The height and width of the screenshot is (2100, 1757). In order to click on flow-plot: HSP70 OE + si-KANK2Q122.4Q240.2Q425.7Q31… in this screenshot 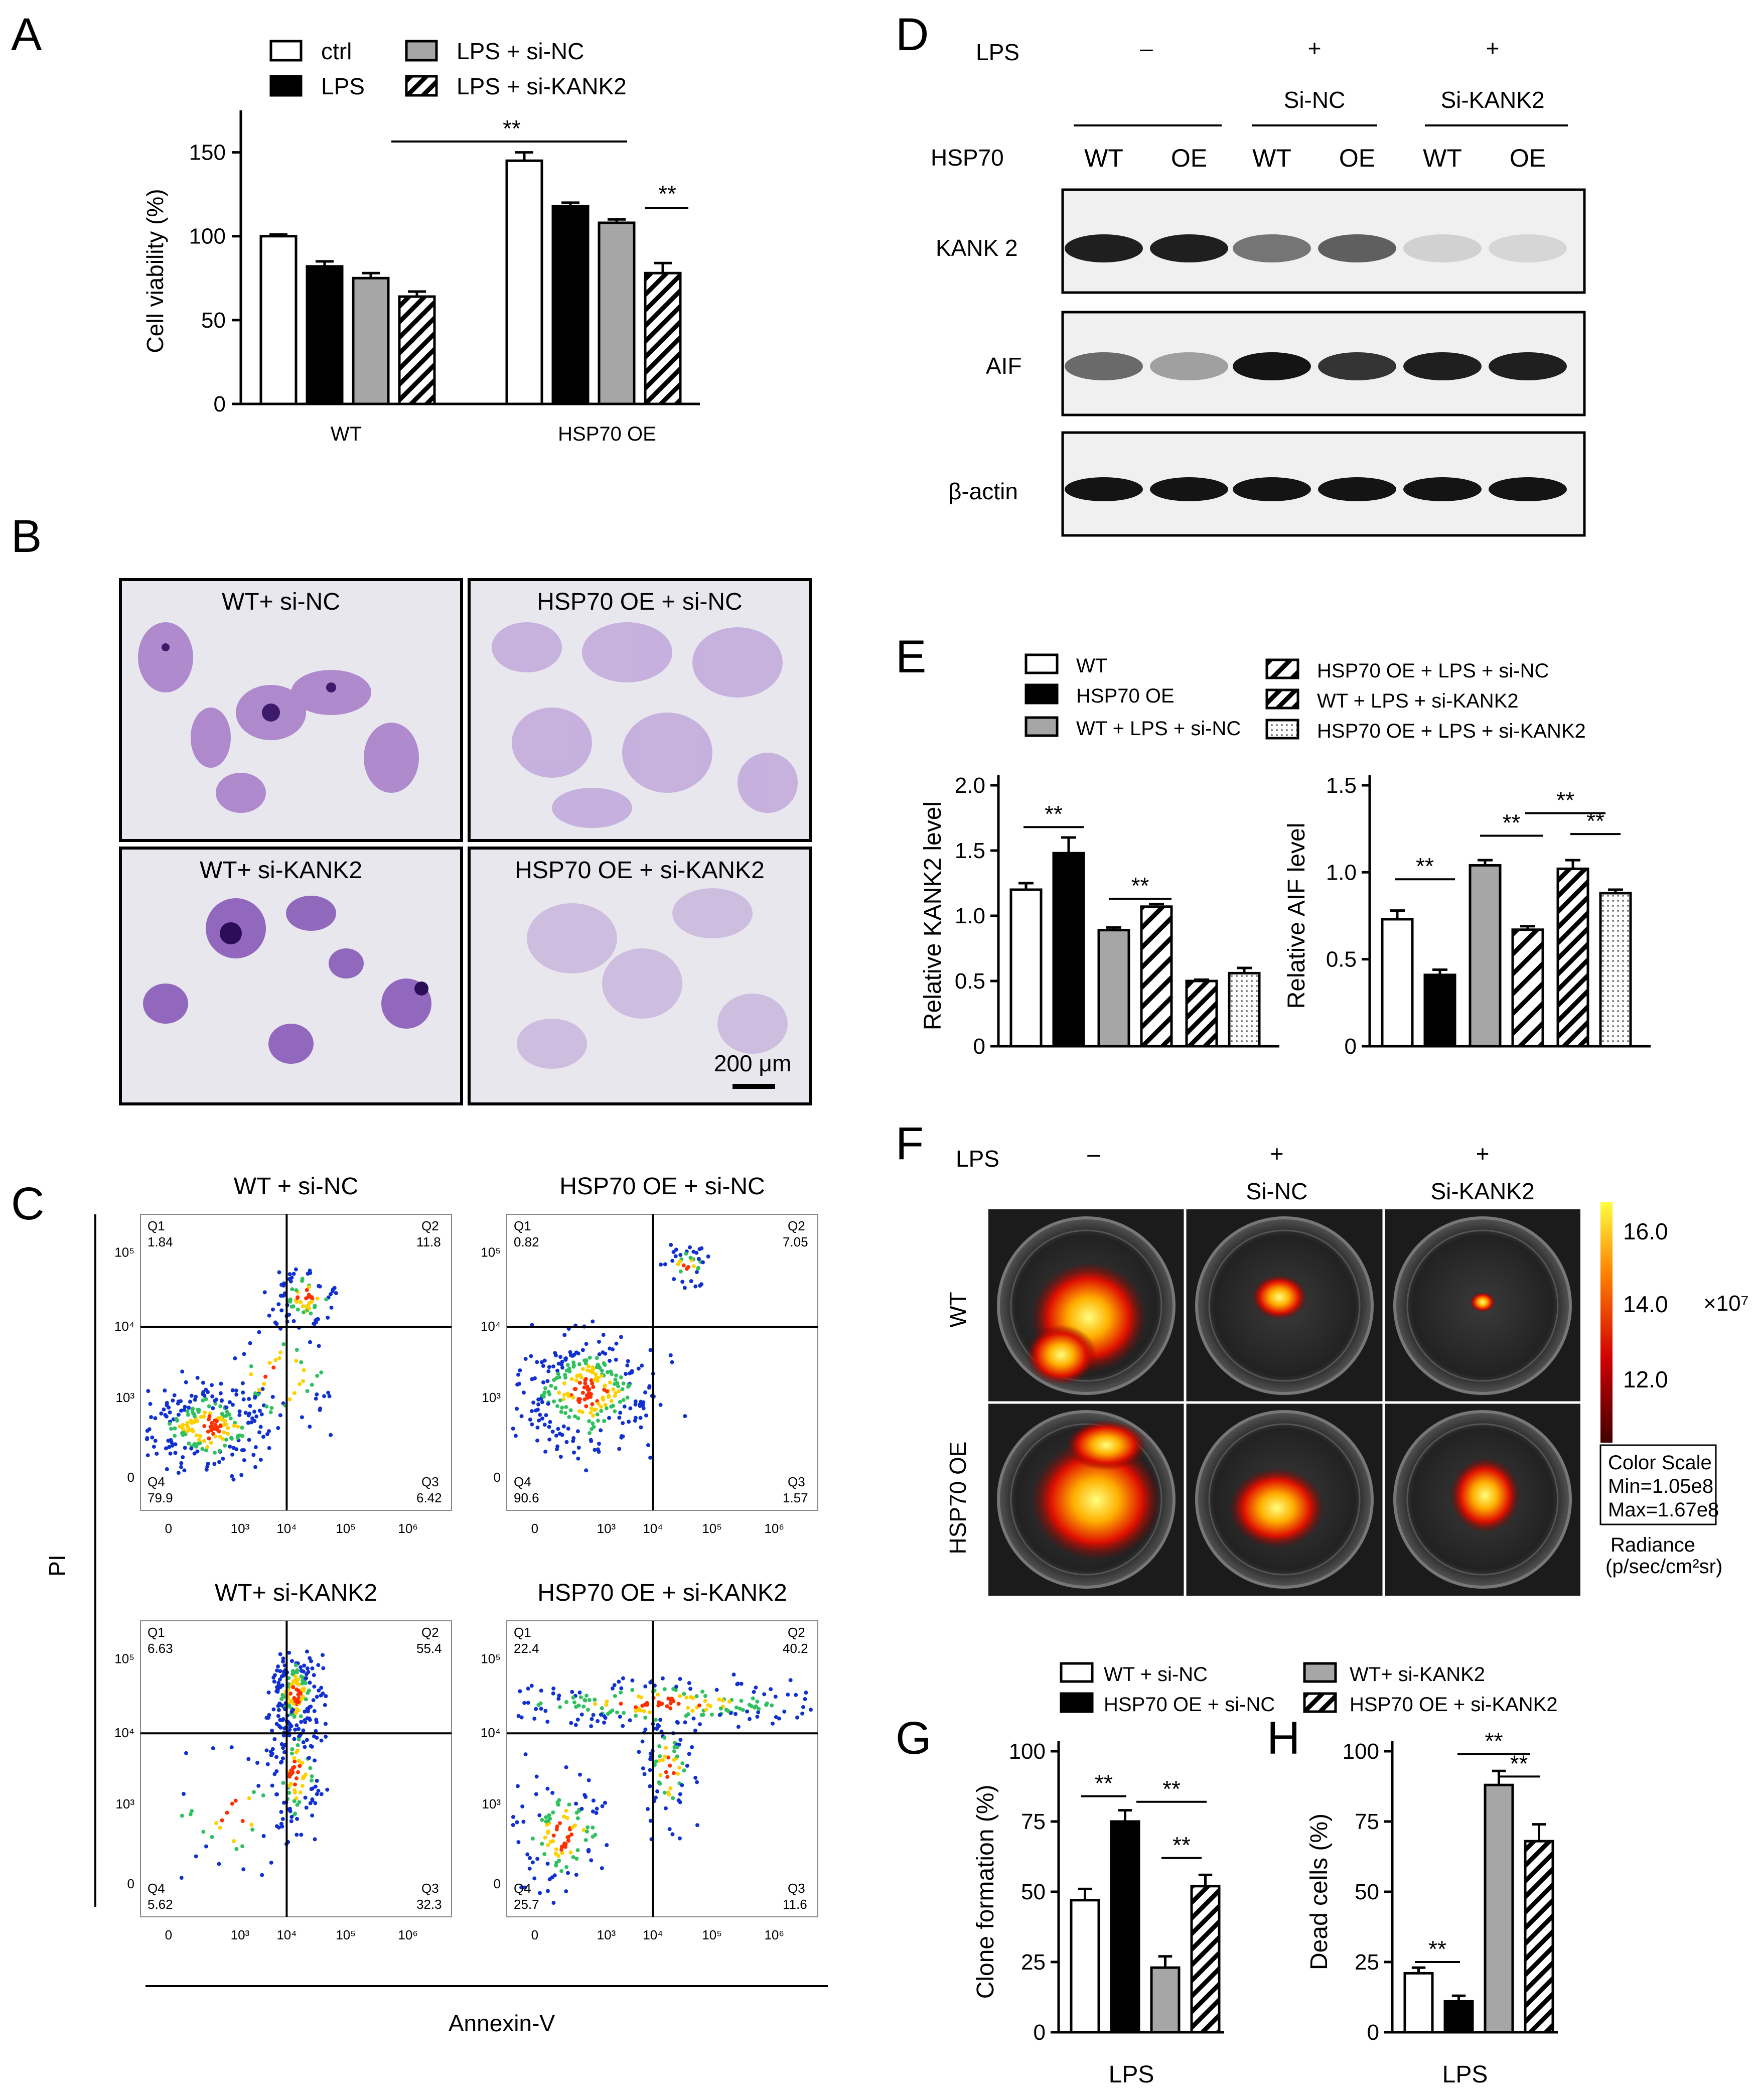, I will do `click(649, 1761)`.